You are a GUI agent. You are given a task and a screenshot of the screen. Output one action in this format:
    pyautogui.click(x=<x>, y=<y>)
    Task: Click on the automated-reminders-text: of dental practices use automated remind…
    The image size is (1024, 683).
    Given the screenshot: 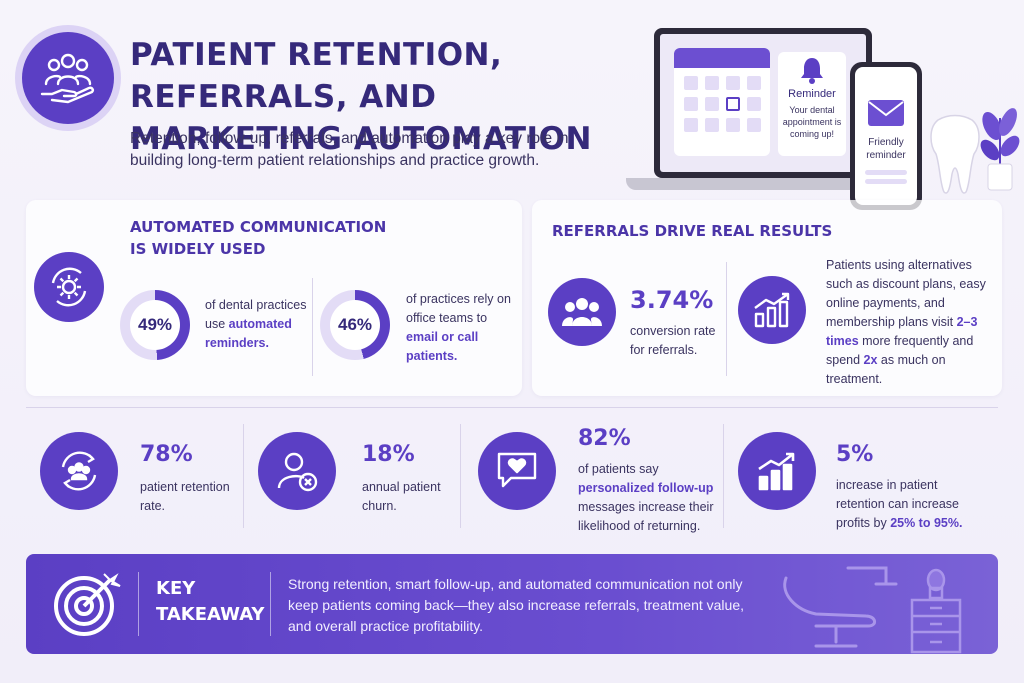 What is the action you would take?
    pyautogui.click(x=256, y=324)
    